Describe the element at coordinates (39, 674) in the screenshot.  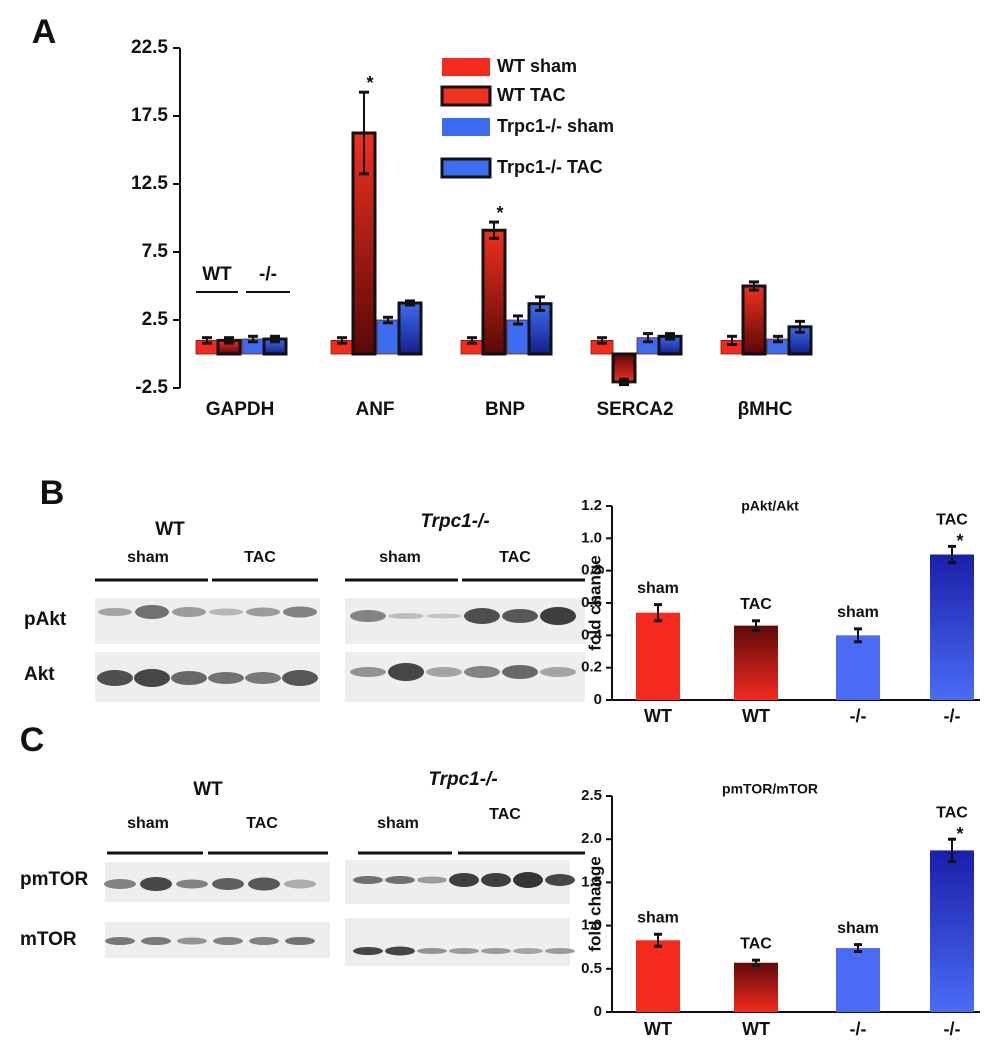
I see `blot-row-label: Akt` at that location.